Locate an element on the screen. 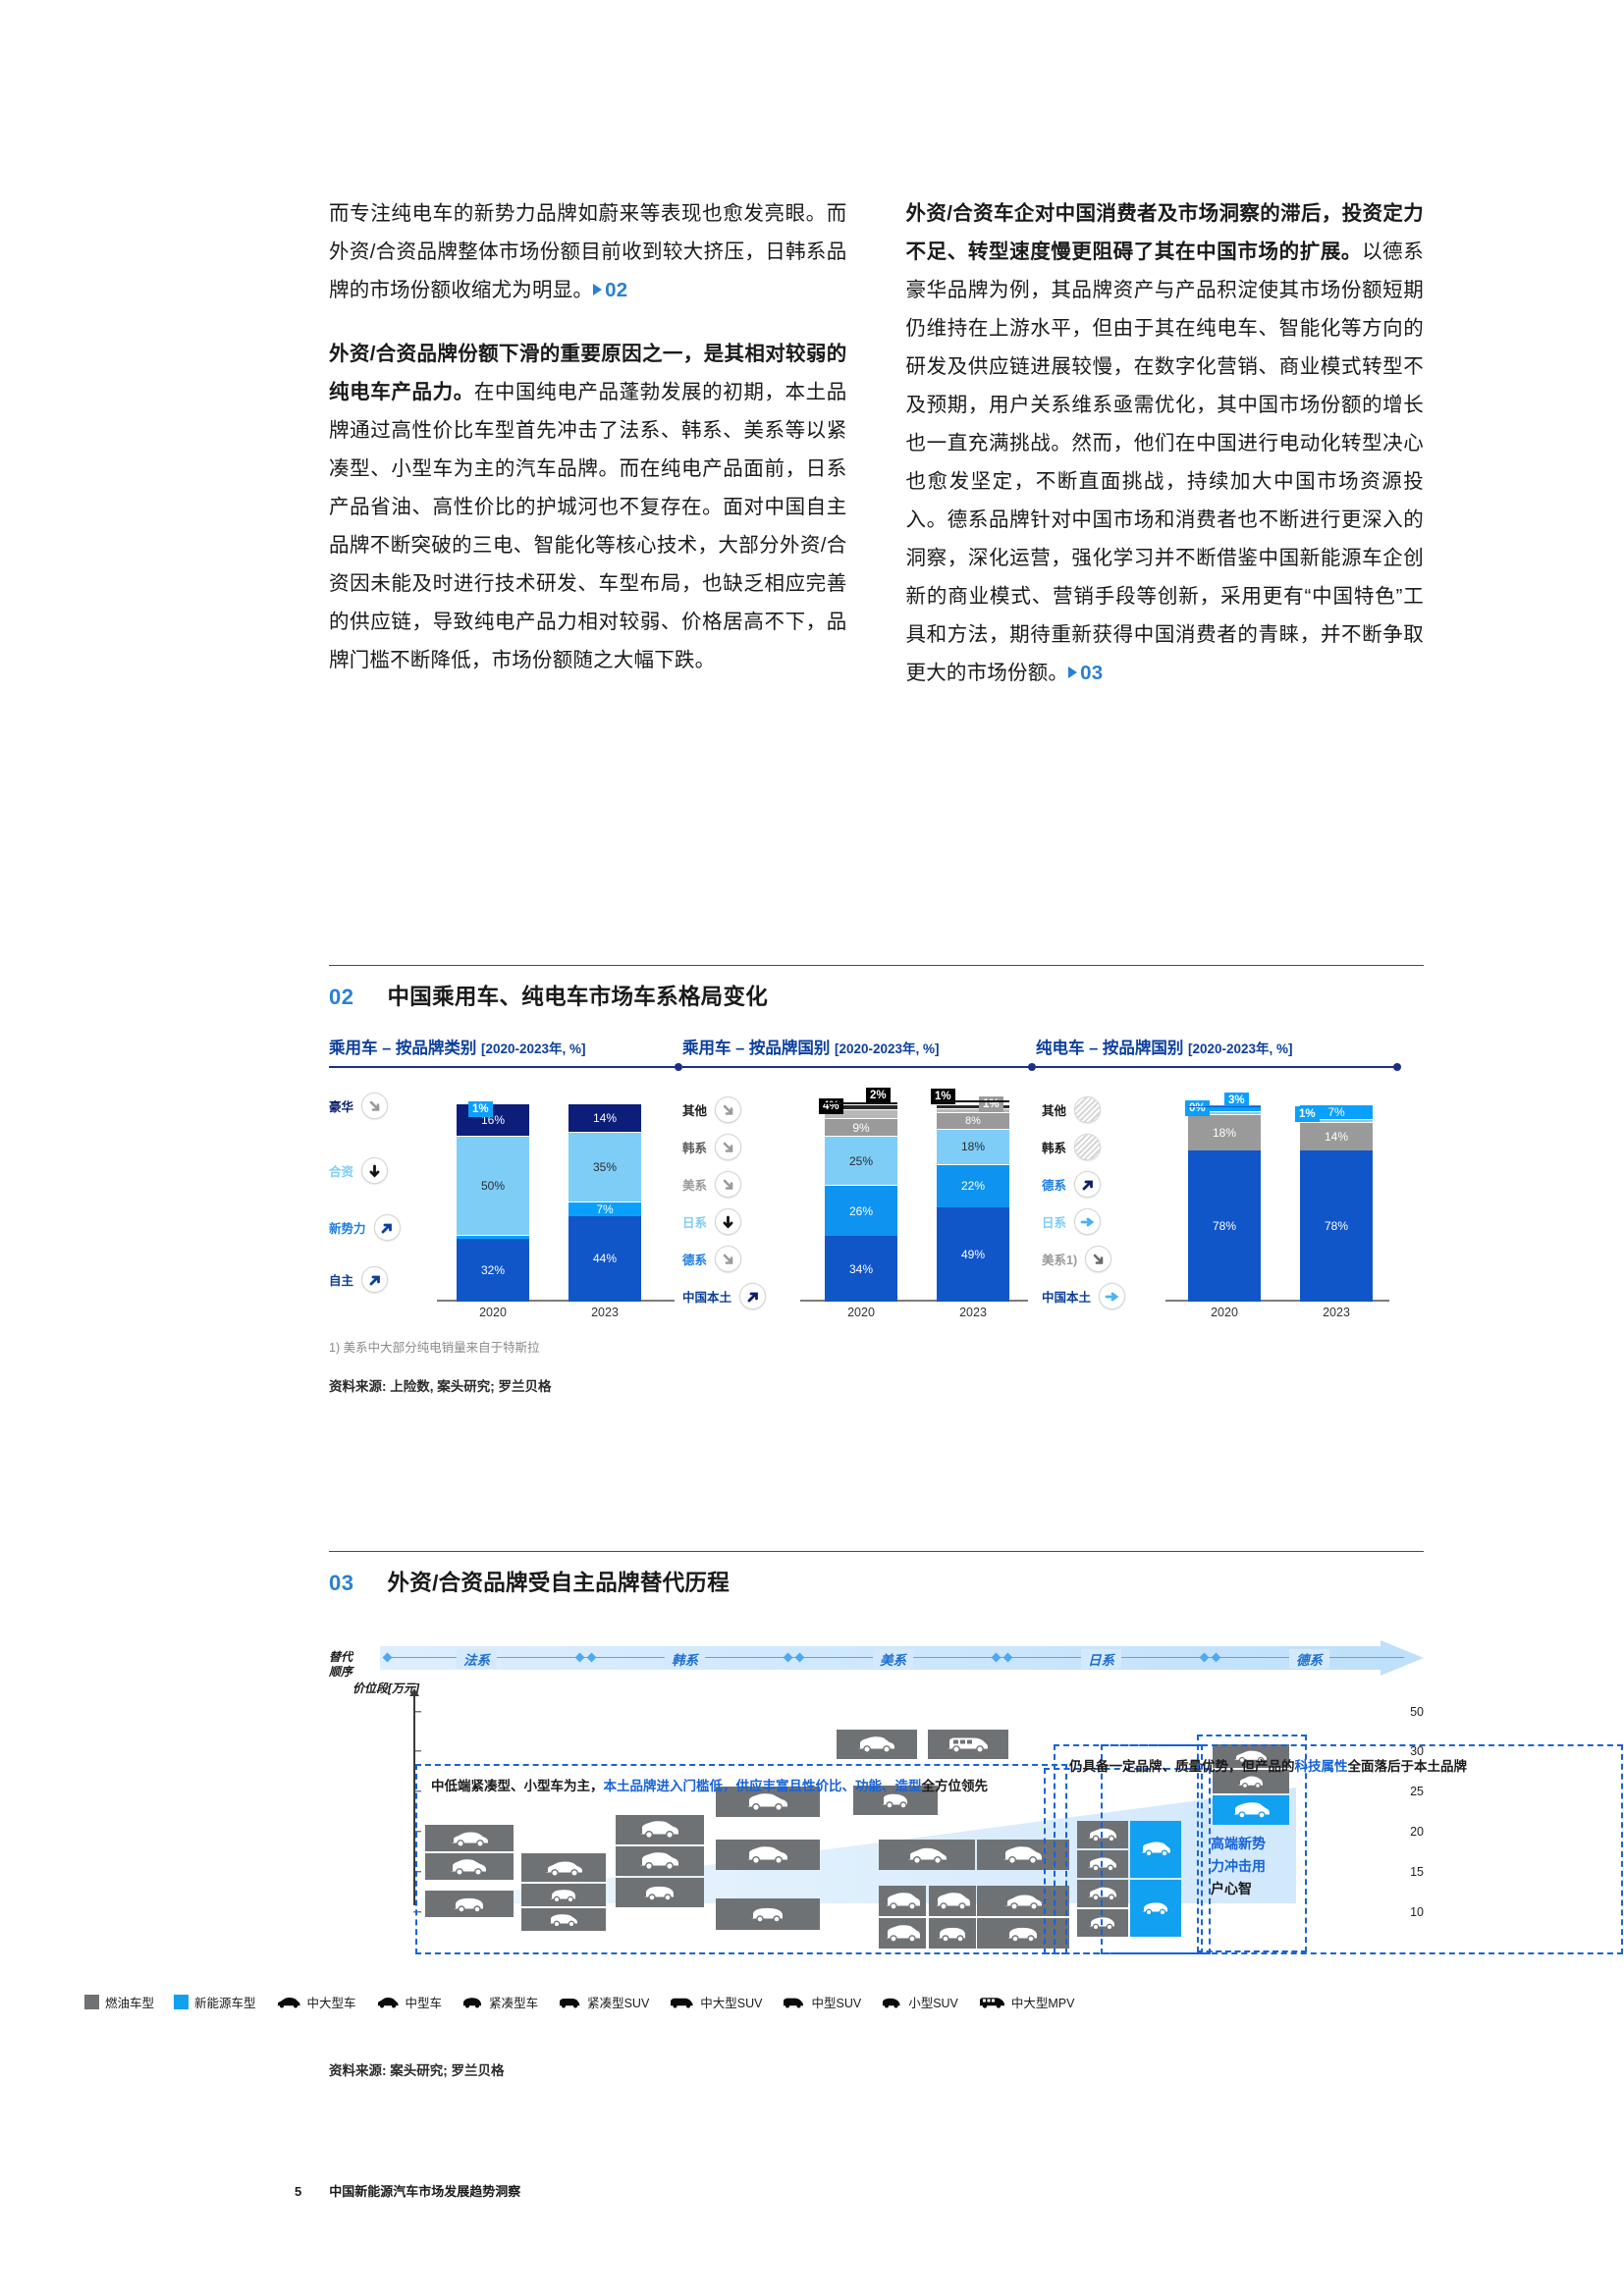  segment-other is located at coordinates (861, 1106).